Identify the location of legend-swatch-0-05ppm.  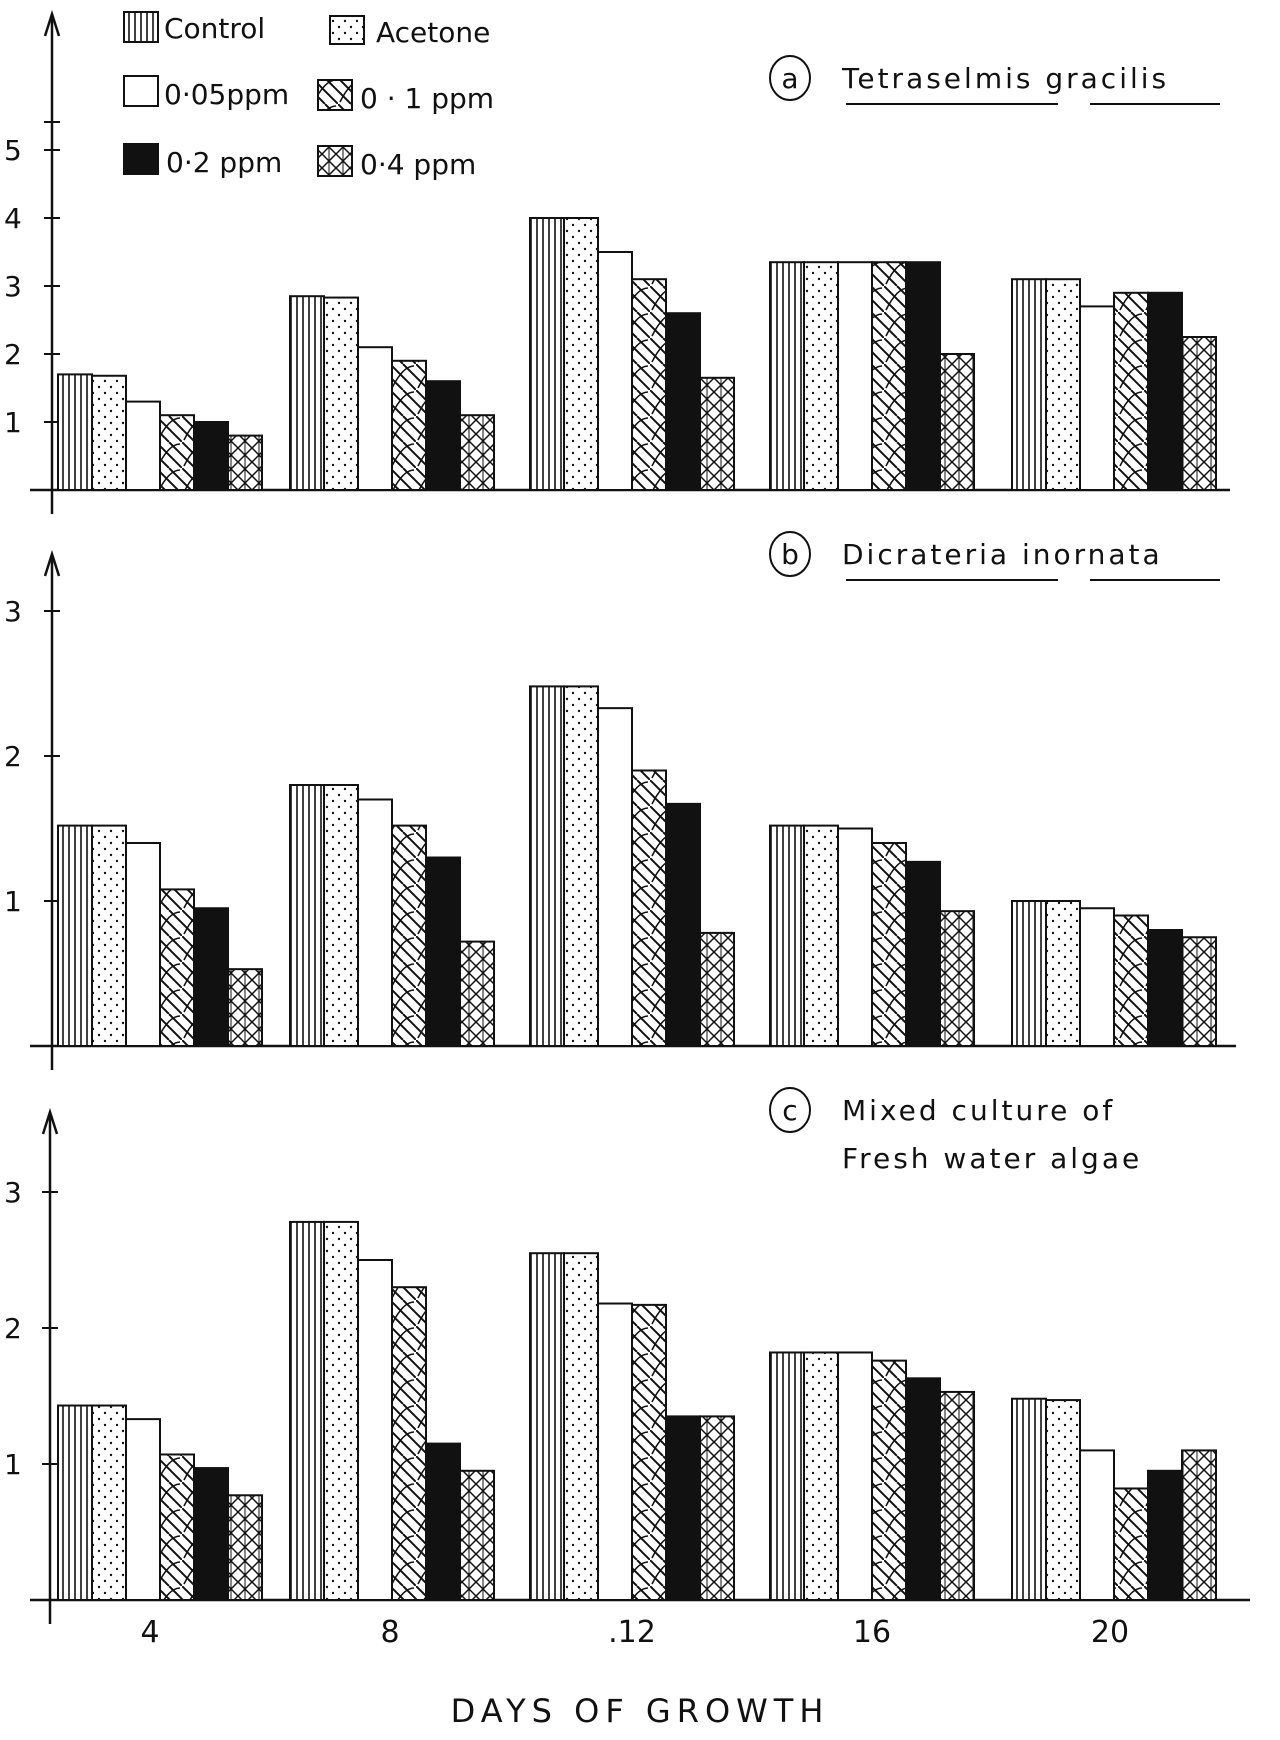
(141, 91).